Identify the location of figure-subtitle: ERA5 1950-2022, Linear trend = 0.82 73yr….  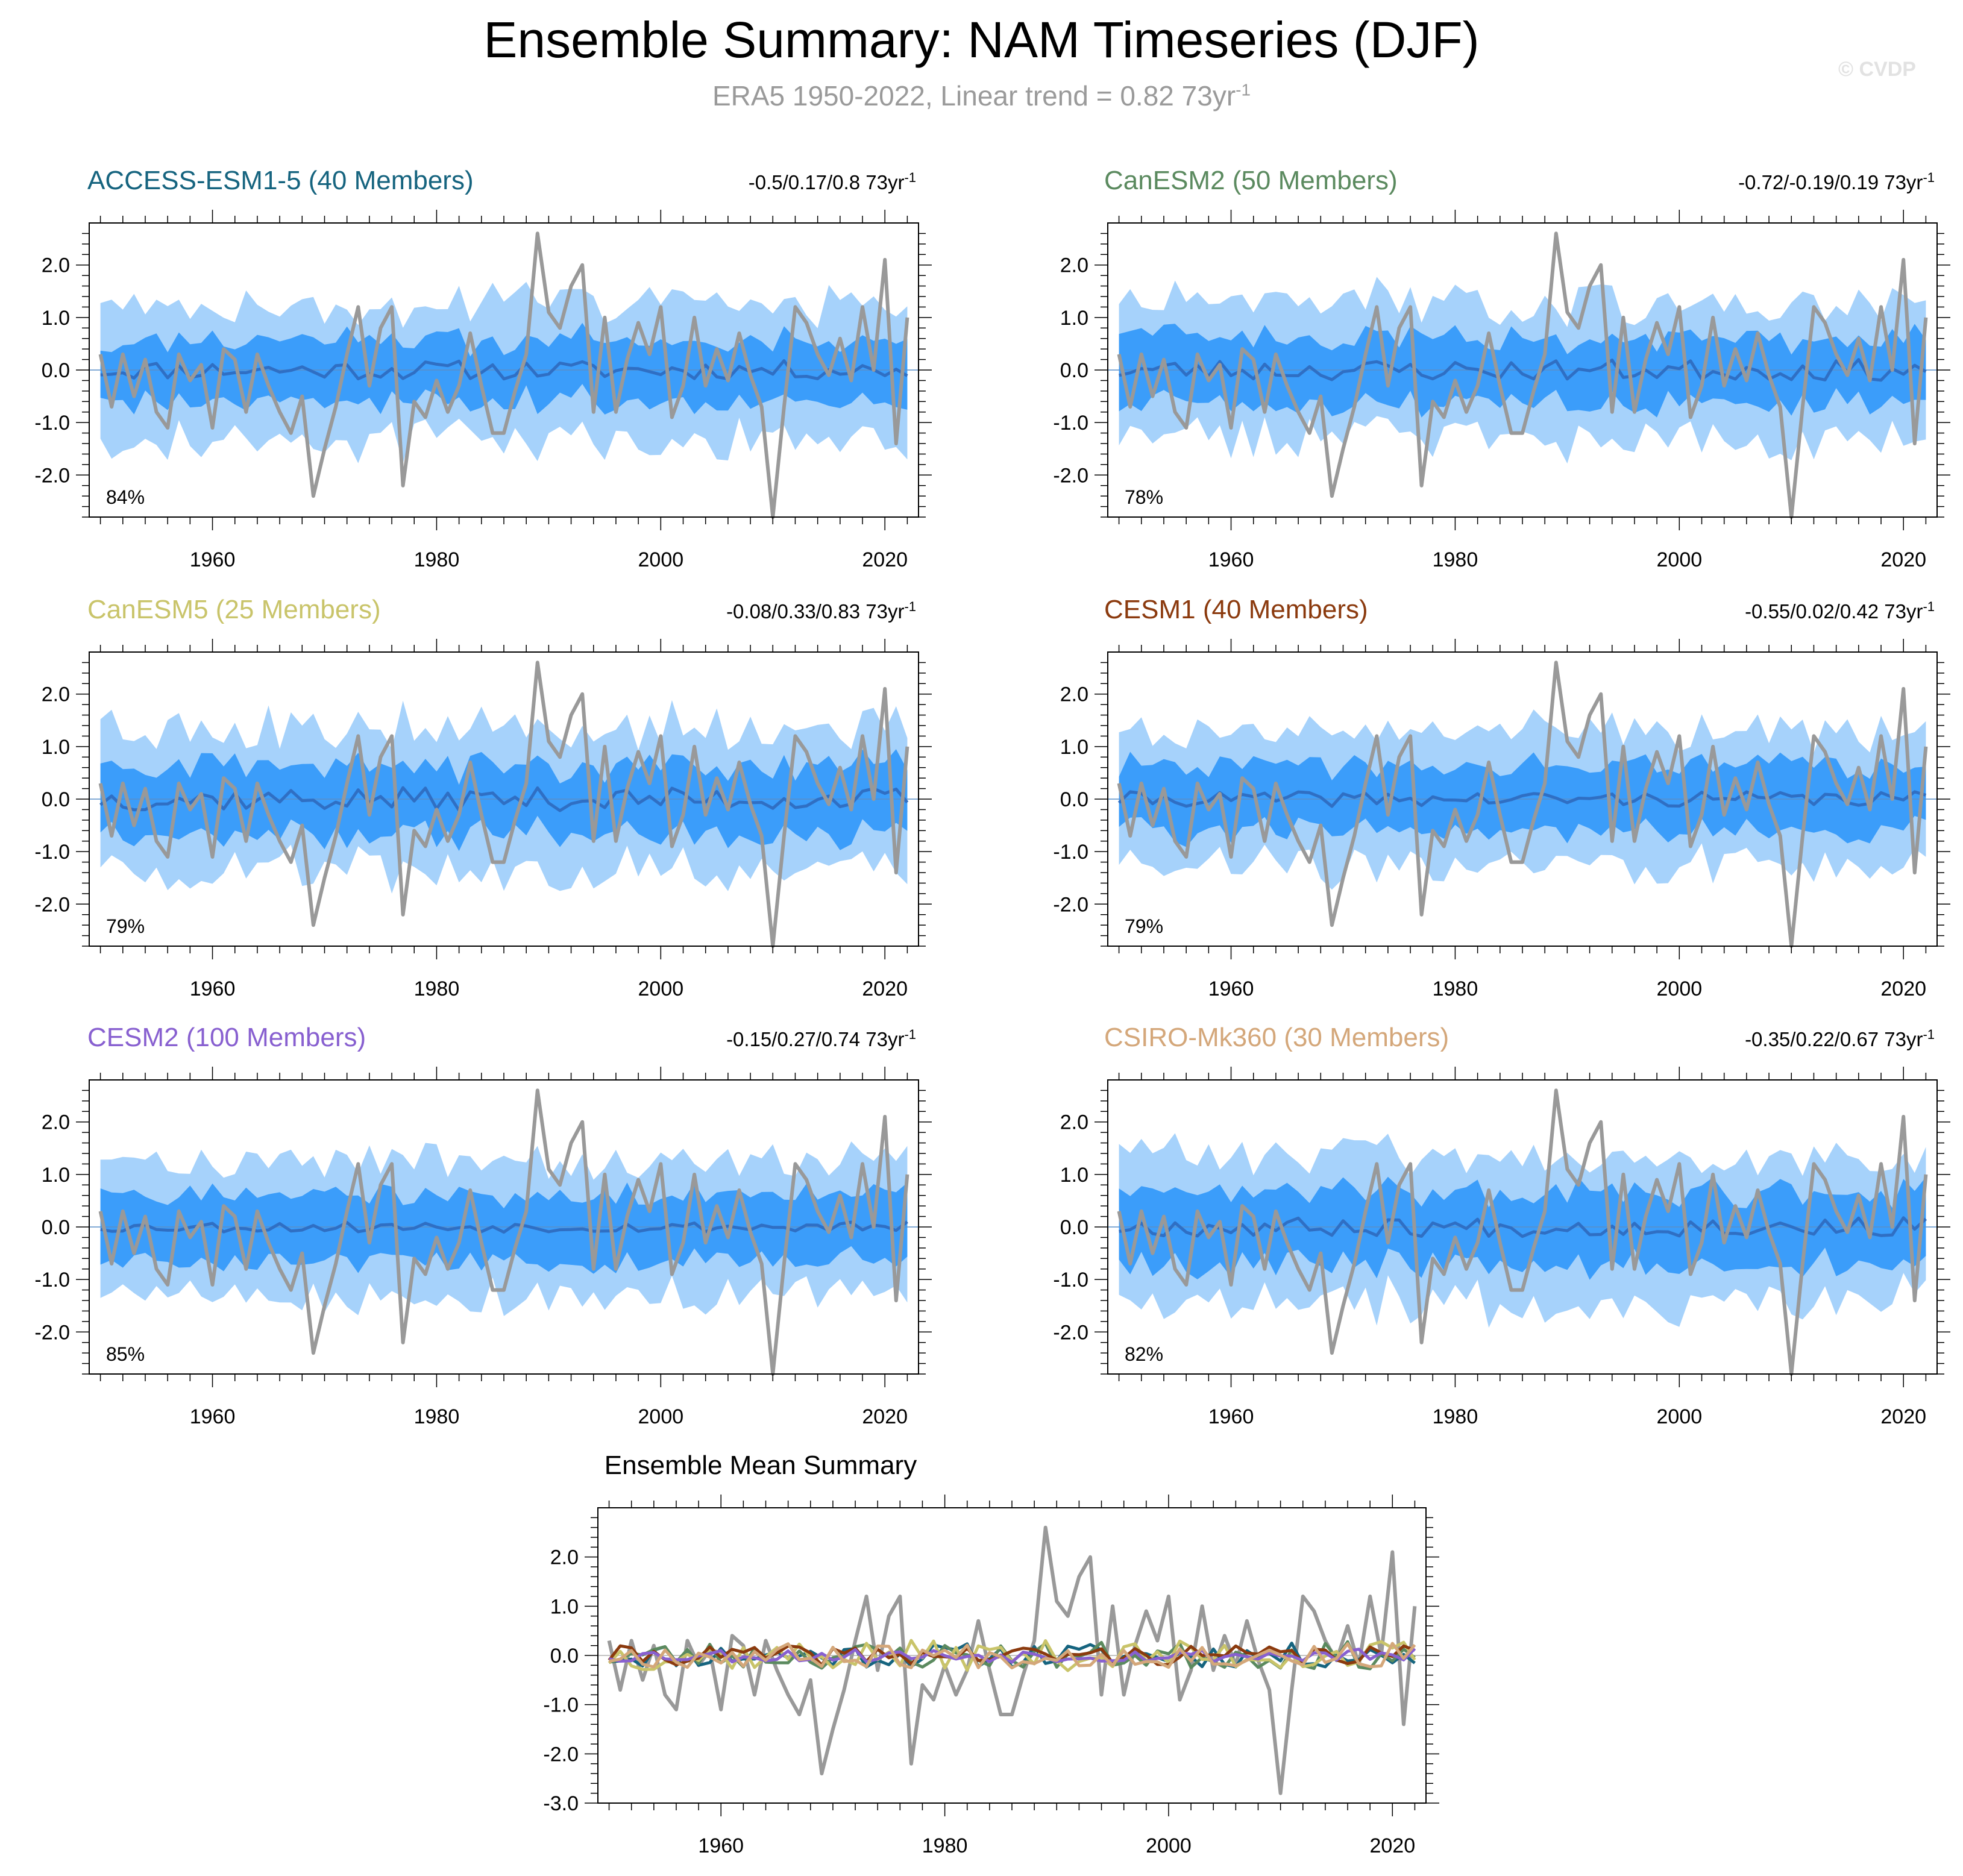
(981, 96).